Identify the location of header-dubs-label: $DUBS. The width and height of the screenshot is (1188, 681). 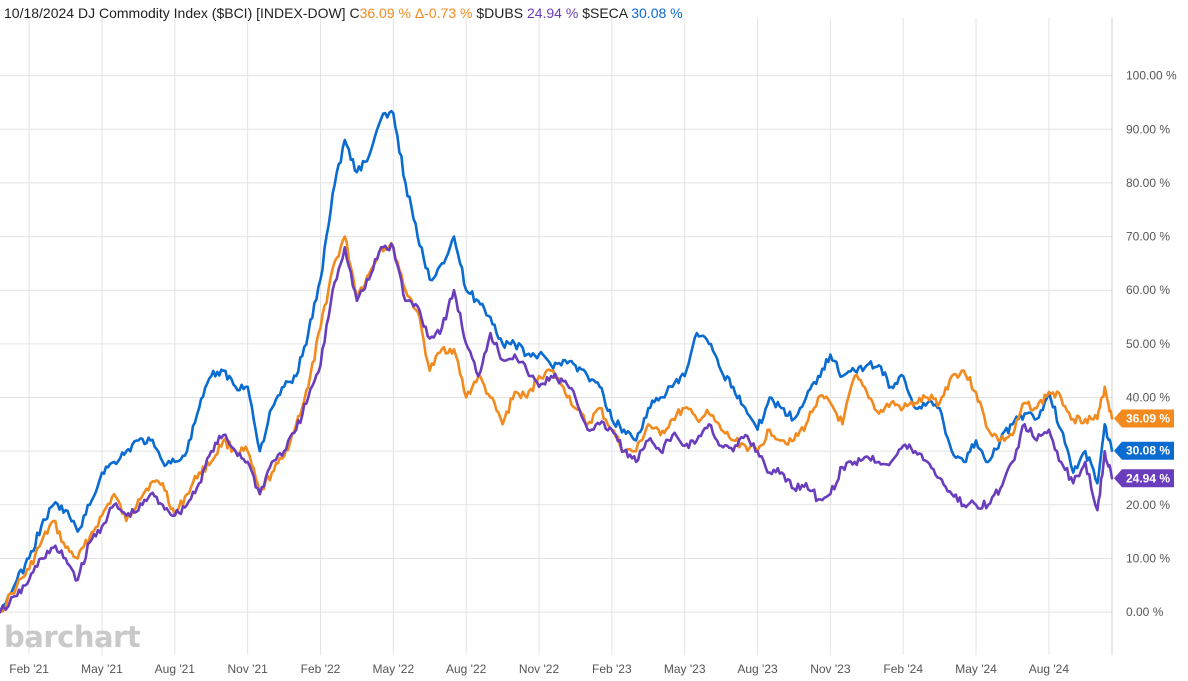
(500, 13).